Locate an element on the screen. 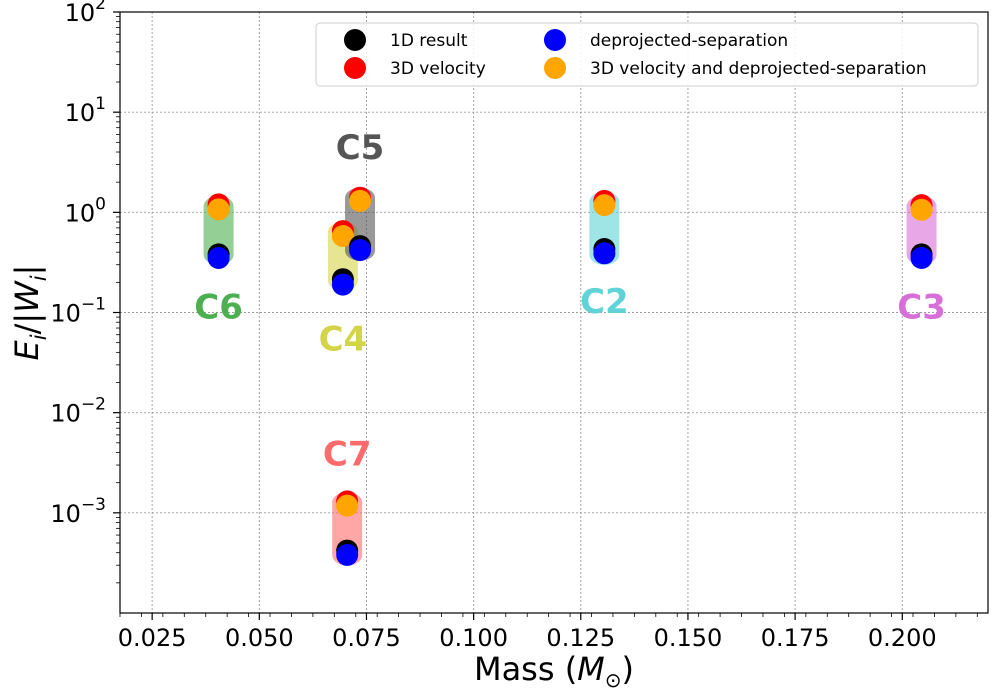  x-axis-title: Mass (M⊙) is located at coordinates (554, 670).